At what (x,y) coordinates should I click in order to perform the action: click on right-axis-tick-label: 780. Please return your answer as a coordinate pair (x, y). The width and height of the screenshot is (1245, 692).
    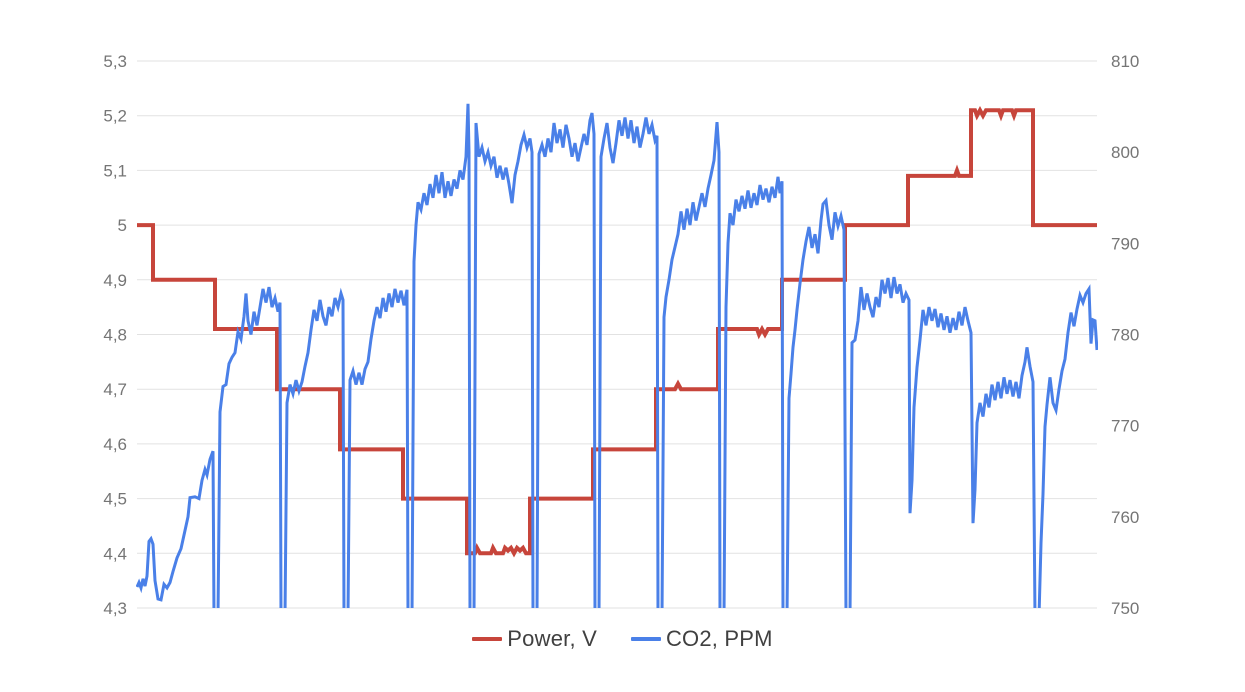
    Looking at the image, I should click on (1125, 335).